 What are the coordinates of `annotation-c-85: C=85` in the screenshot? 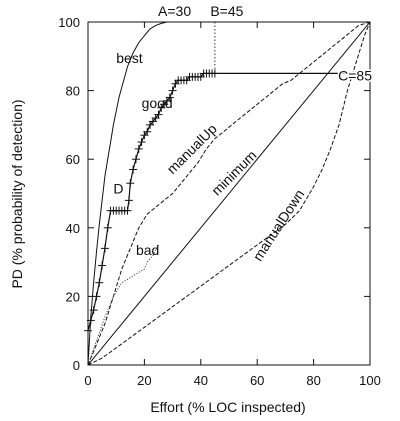 It's located at (355, 75).